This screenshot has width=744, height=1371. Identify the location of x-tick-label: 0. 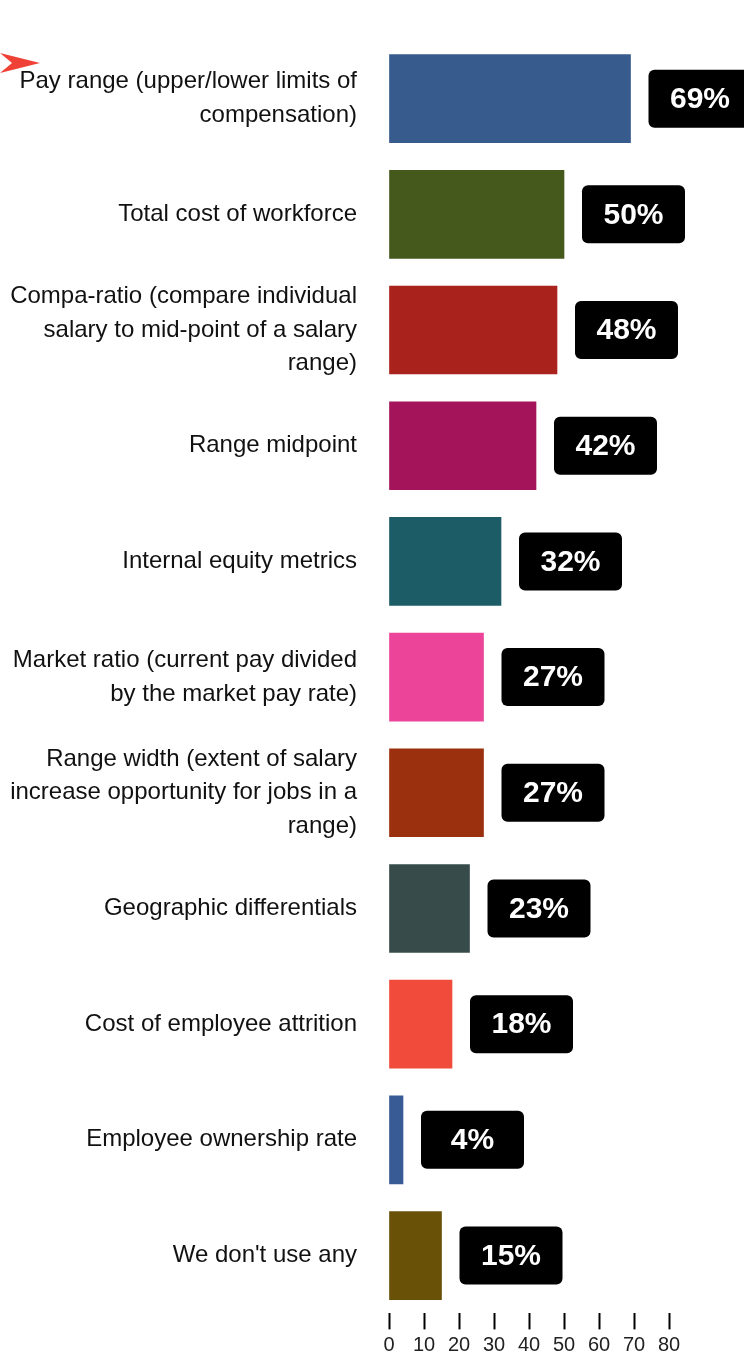
(389, 1343).